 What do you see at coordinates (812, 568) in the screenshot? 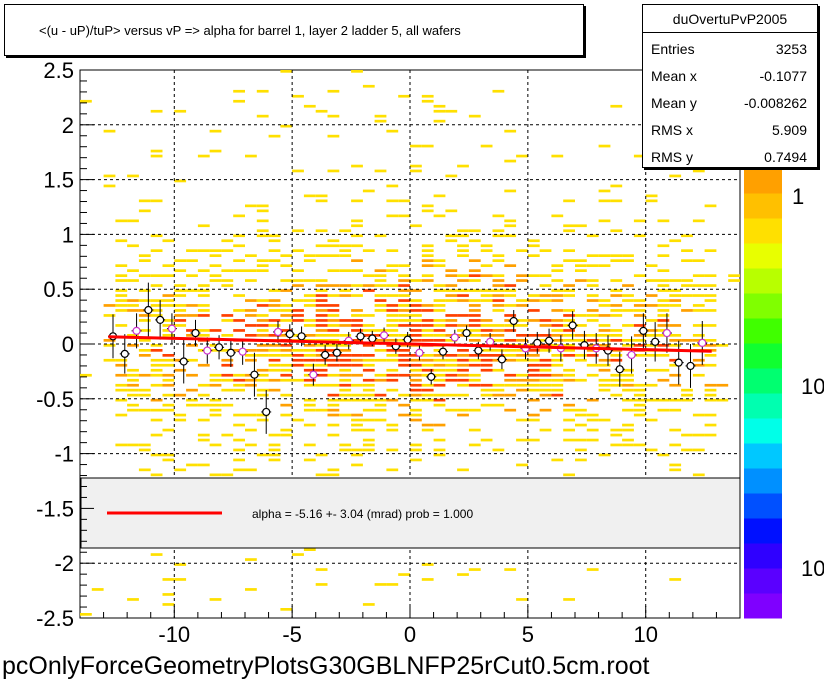
I see `color-scale-label: 10` at bounding box center [812, 568].